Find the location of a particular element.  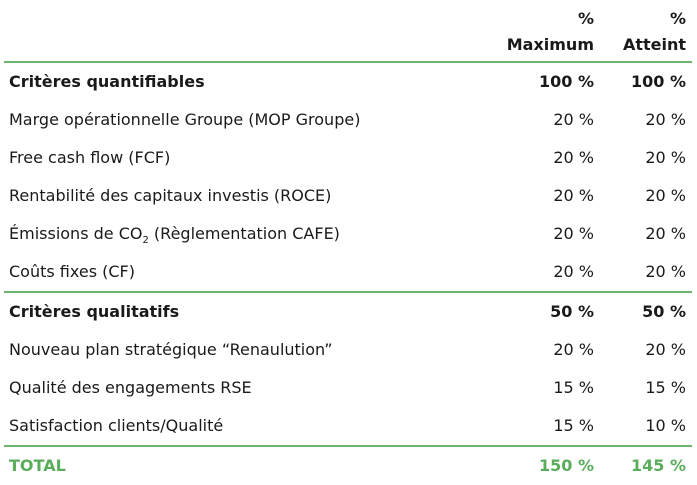

table-header: % Maximum % Atteint is located at coordinates (348, 30).